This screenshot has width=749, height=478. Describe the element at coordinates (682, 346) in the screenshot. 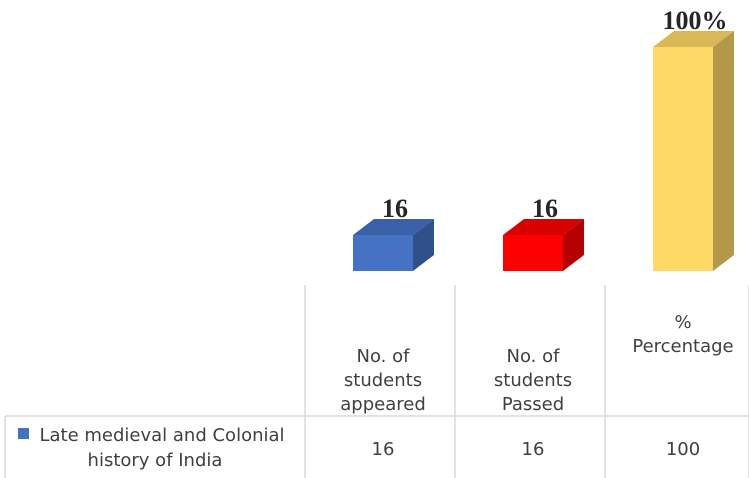

I see `category-label: Percentage` at that location.